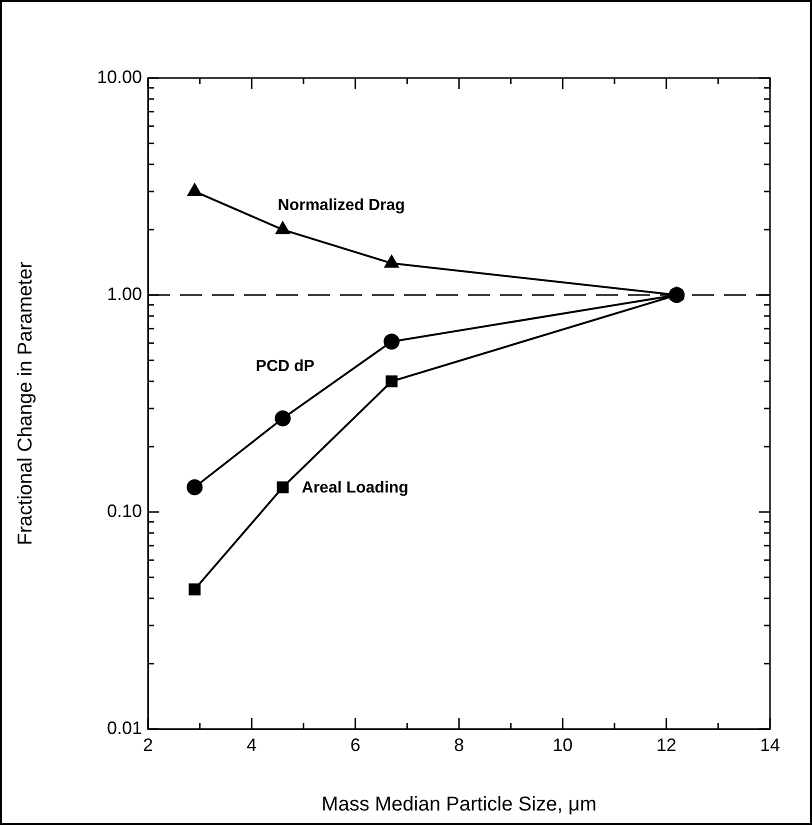 Image resolution: width=812 pixels, height=825 pixels. Describe the element at coordinates (666, 744) in the screenshot. I see `x-tick-label: 12` at that location.